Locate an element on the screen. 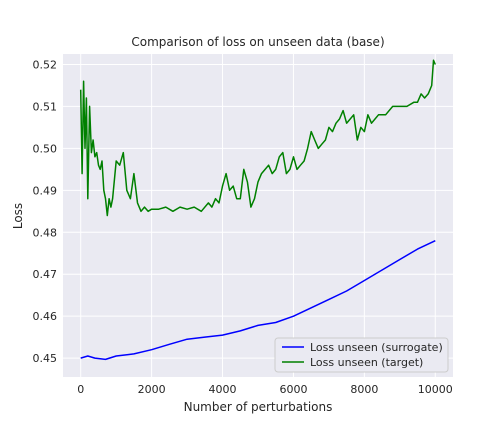 Image resolution: width=504 pixels, height=432 pixels. y-tick-label: 0.50 is located at coordinates (45, 148).